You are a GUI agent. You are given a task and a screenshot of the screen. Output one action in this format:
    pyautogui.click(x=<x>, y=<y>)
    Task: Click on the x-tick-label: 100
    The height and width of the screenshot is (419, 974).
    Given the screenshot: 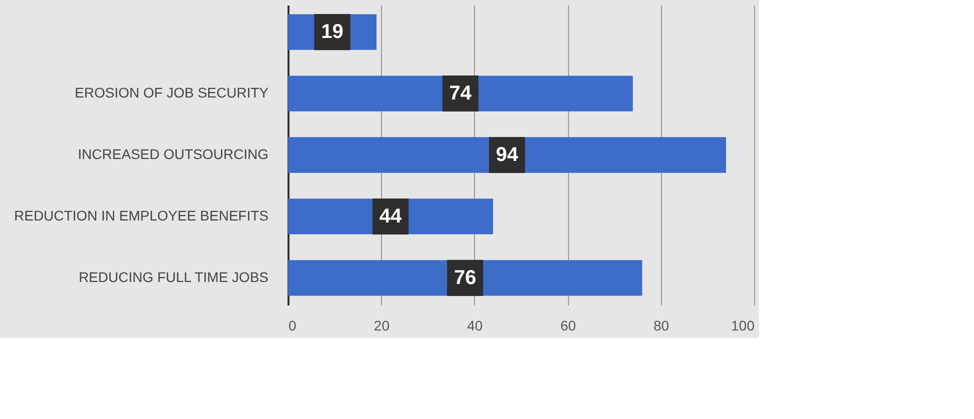 What is the action you would take?
    pyautogui.click(x=743, y=326)
    